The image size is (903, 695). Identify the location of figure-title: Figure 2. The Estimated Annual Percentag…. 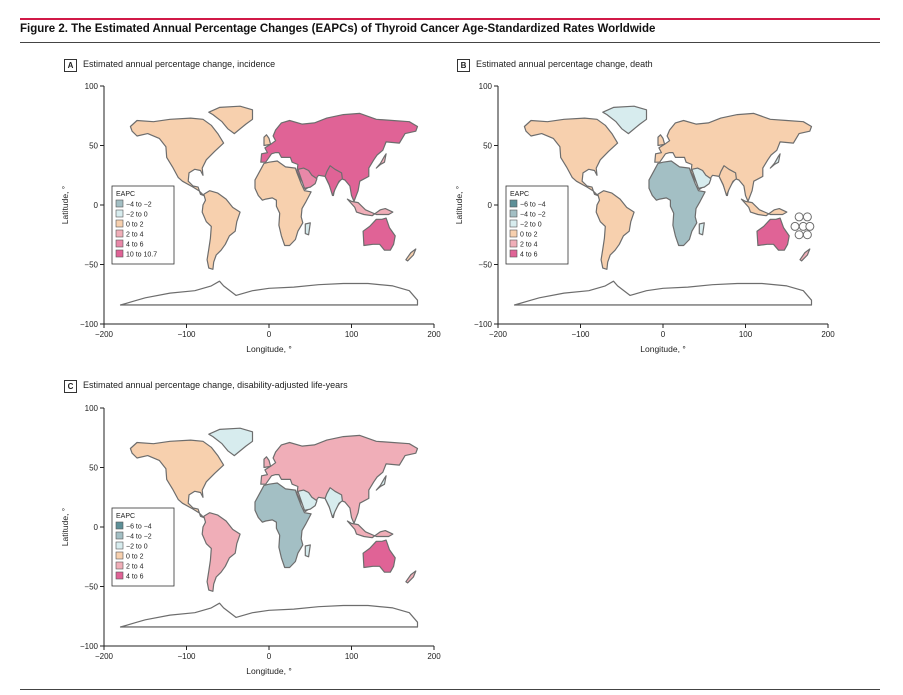
(338, 29).